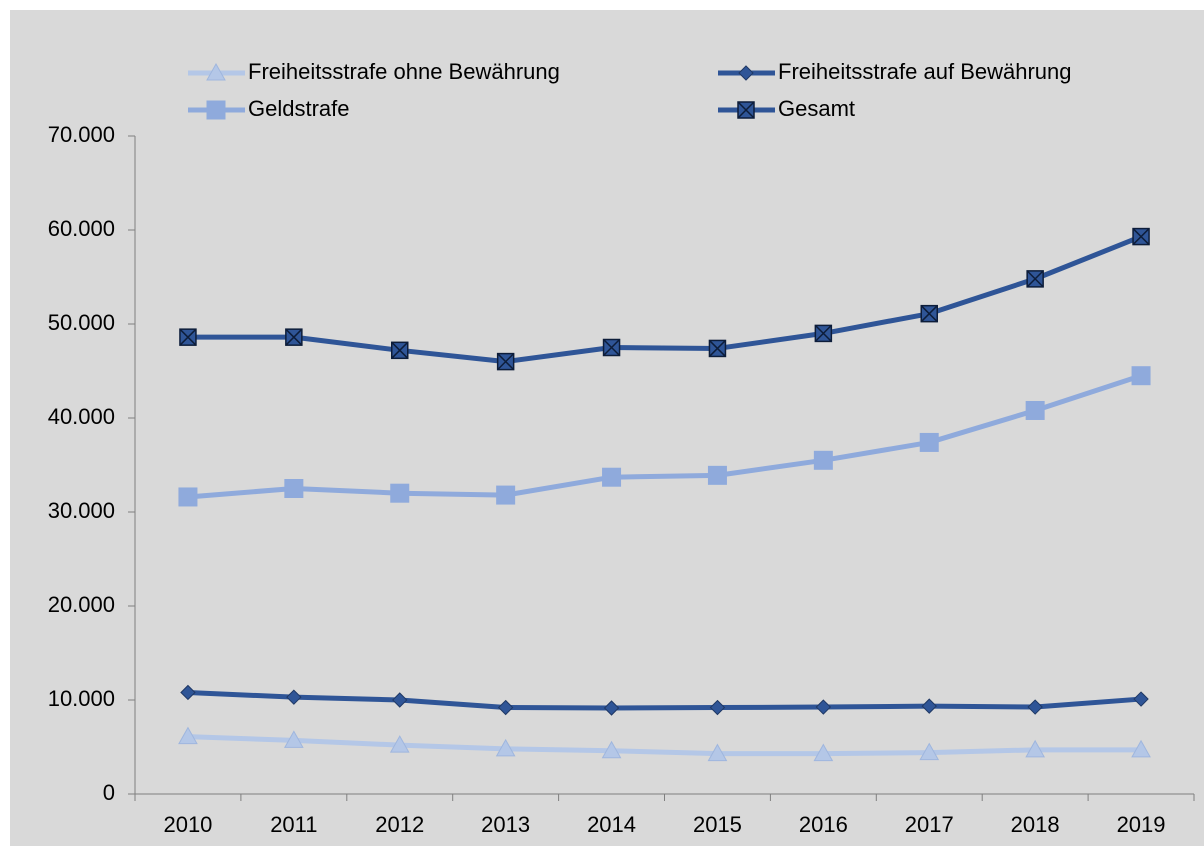 This screenshot has height=856, width=1204. What do you see at coordinates (399, 824) in the screenshot?
I see `x-tick-label: 2012` at bounding box center [399, 824].